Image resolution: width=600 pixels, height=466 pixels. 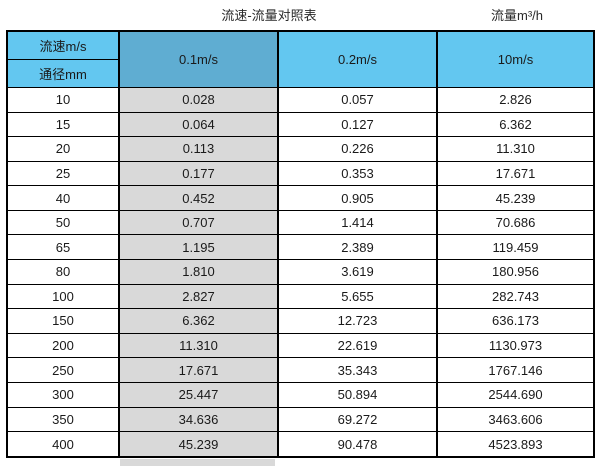 I want to click on table-row: 20 0.113 0.226 11.310, so click(x=300, y=149).